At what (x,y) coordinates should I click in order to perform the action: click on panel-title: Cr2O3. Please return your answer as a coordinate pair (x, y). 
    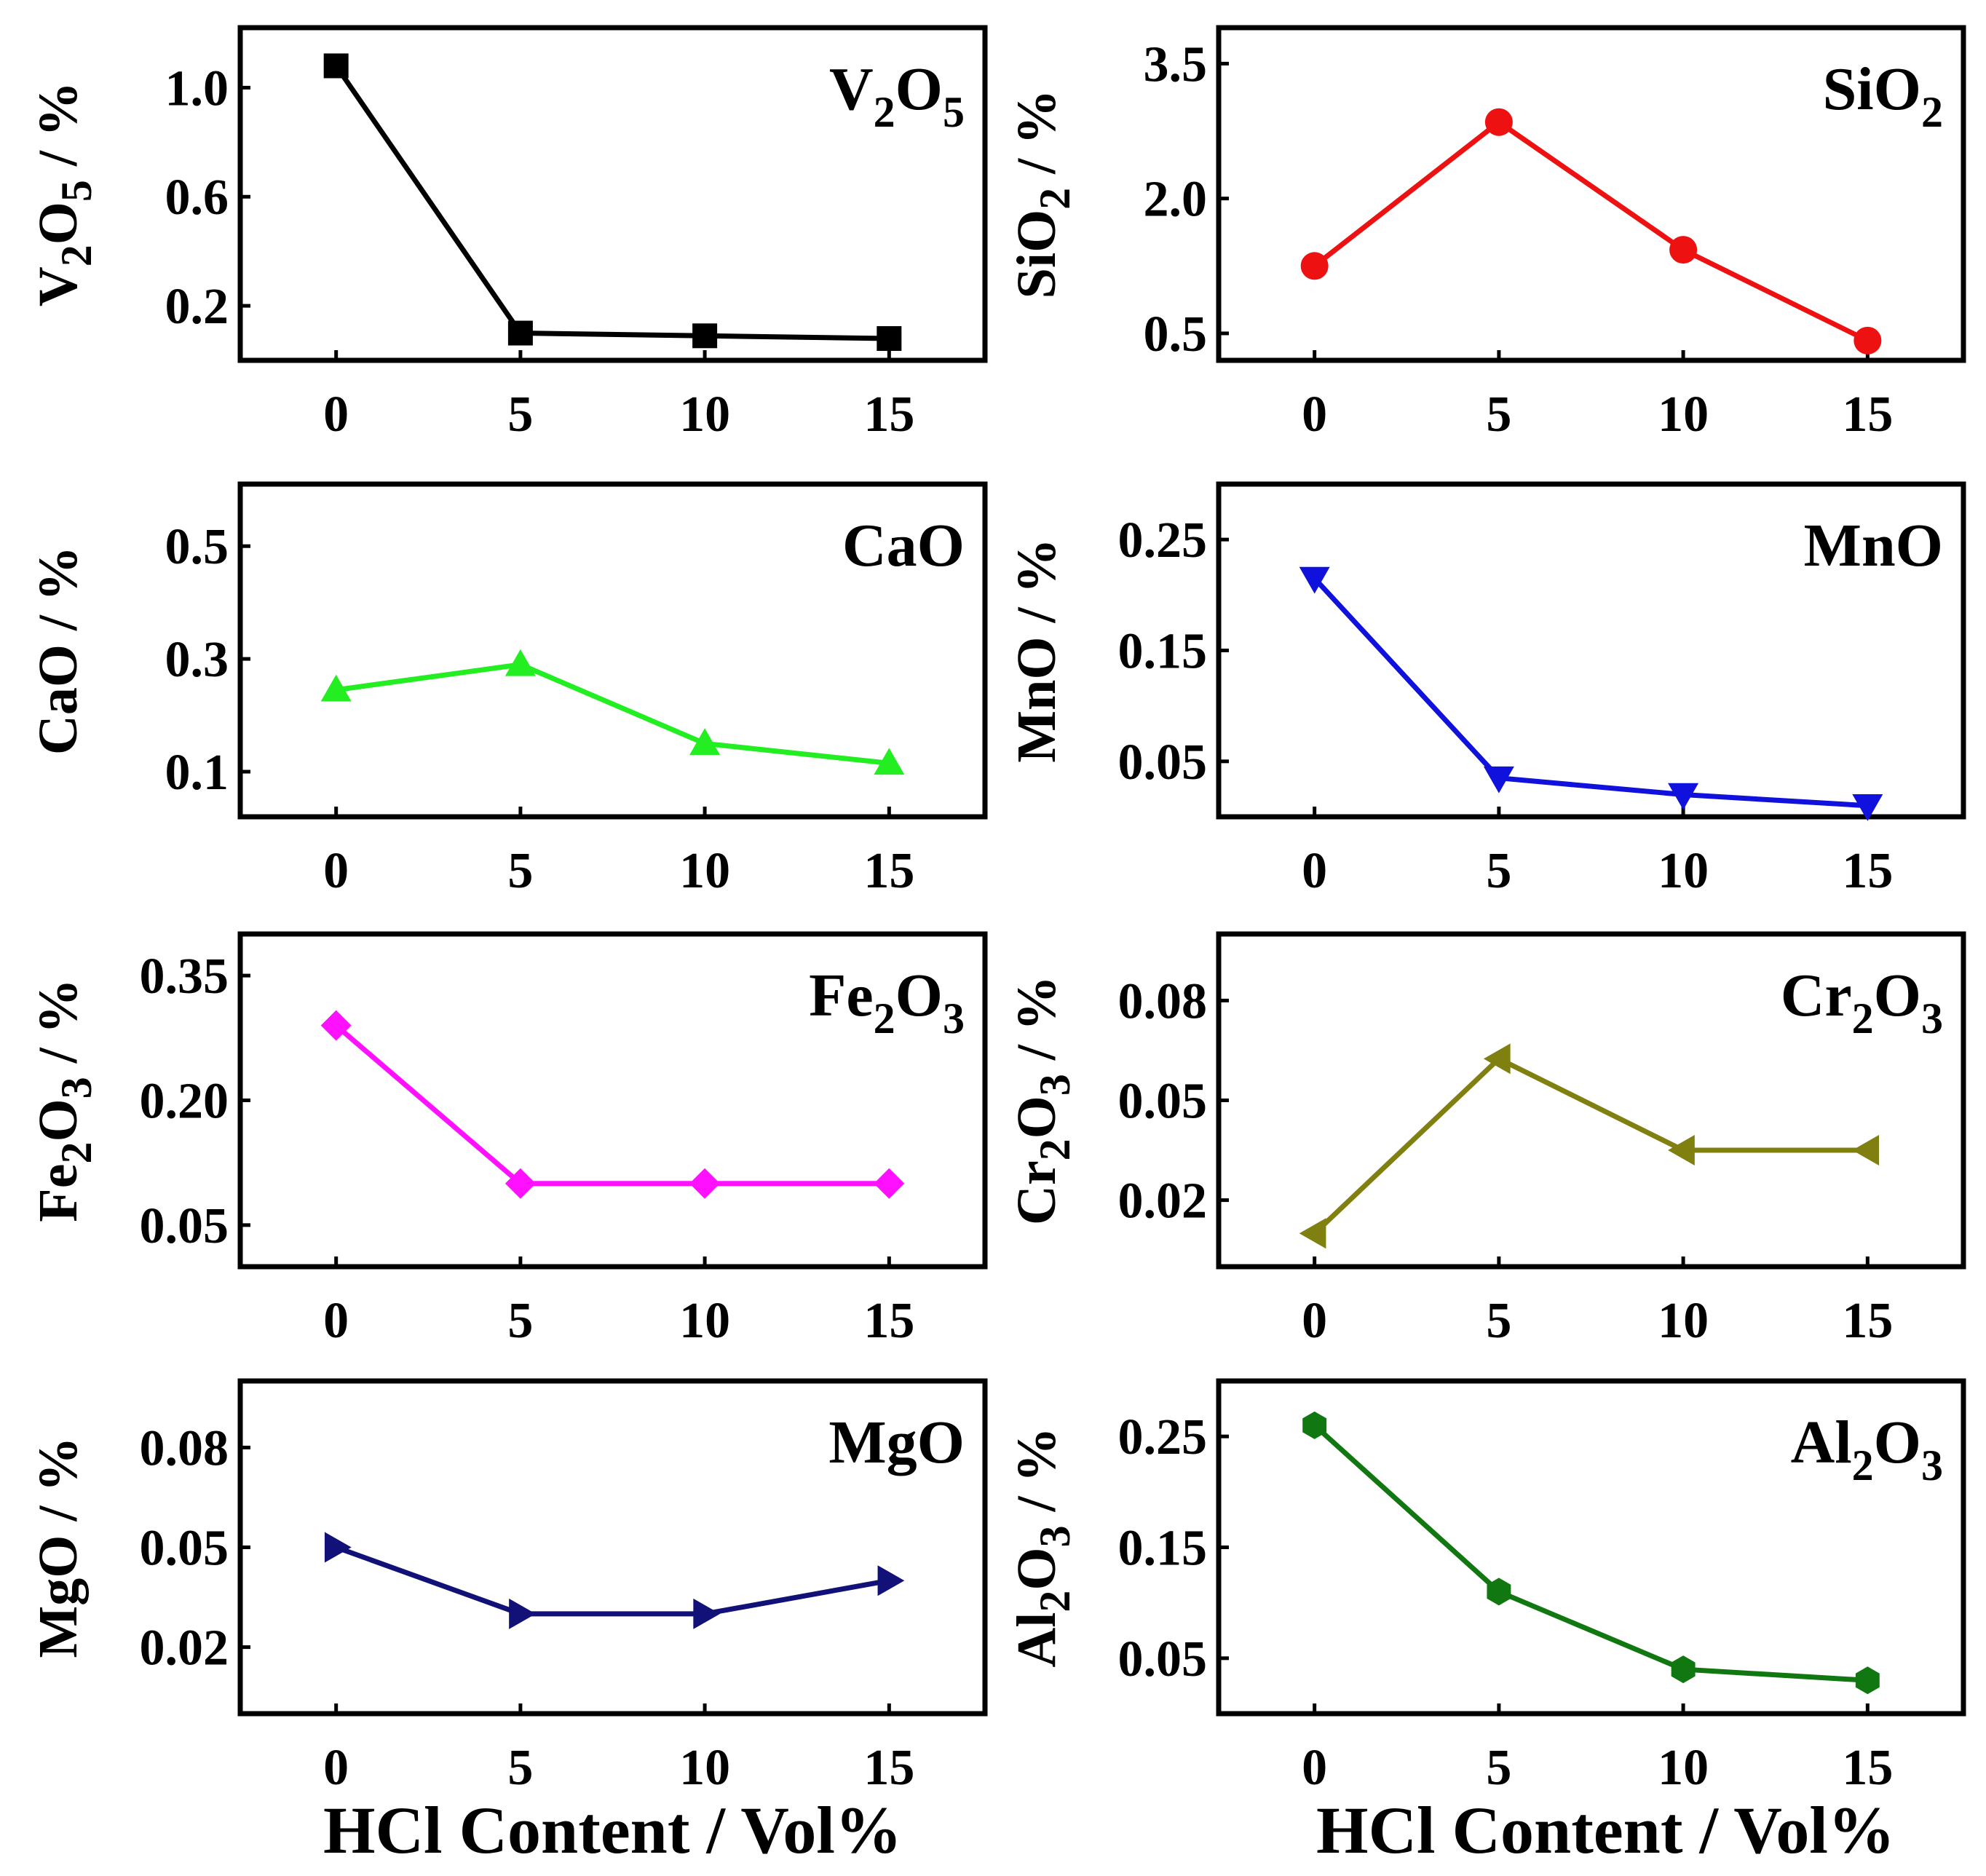
    Looking at the image, I should click on (1862, 1002).